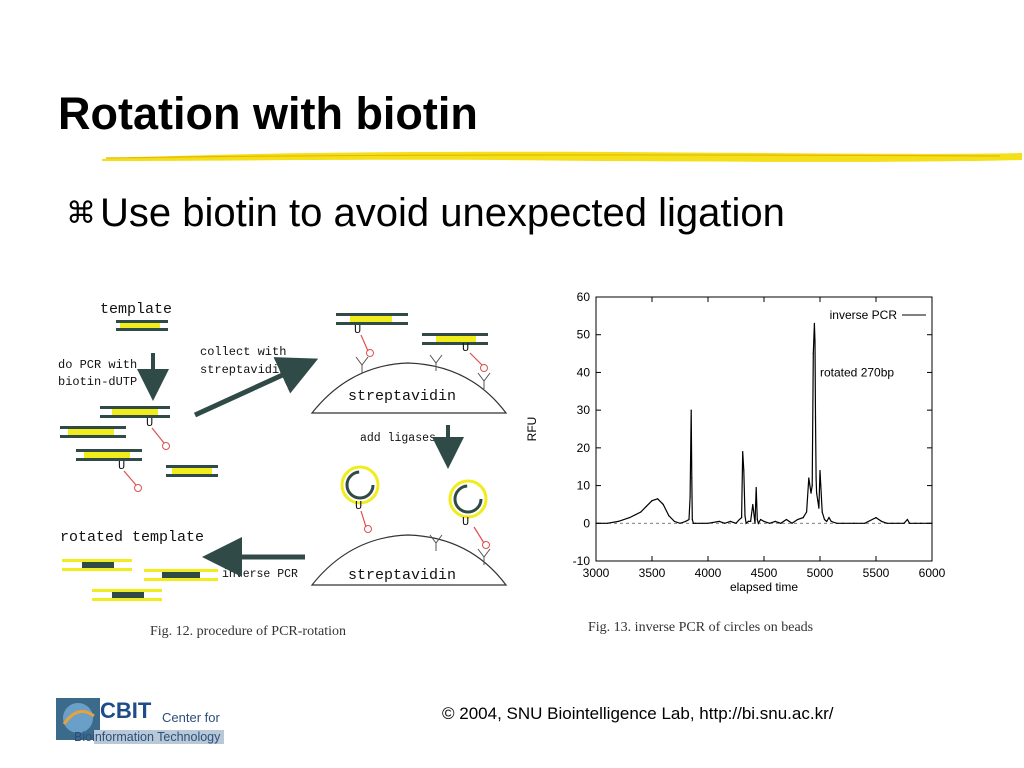 Image resolution: width=1024 pixels, height=768 pixels. I want to click on x-tick-label: 3000, so click(596, 573).